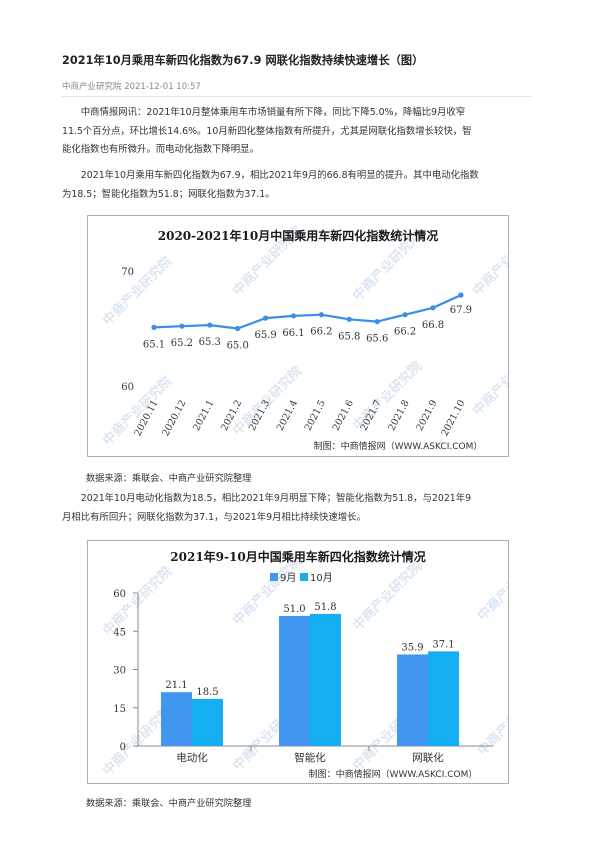 The width and height of the screenshot is (594, 841). What do you see at coordinates (453, 418) in the screenshot?
I see `x-tick-label: 2021.10` at bounding box center [453, 418].